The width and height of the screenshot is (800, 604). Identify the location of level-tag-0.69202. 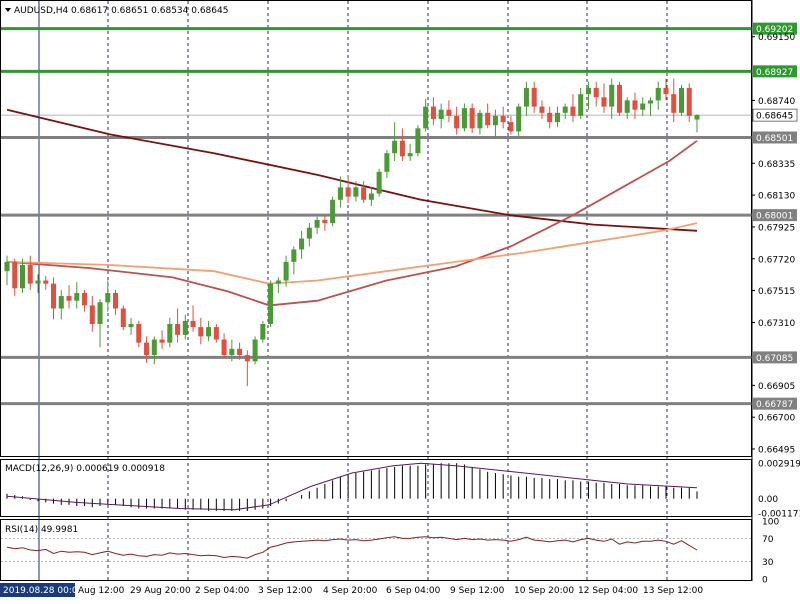
(775, 28).